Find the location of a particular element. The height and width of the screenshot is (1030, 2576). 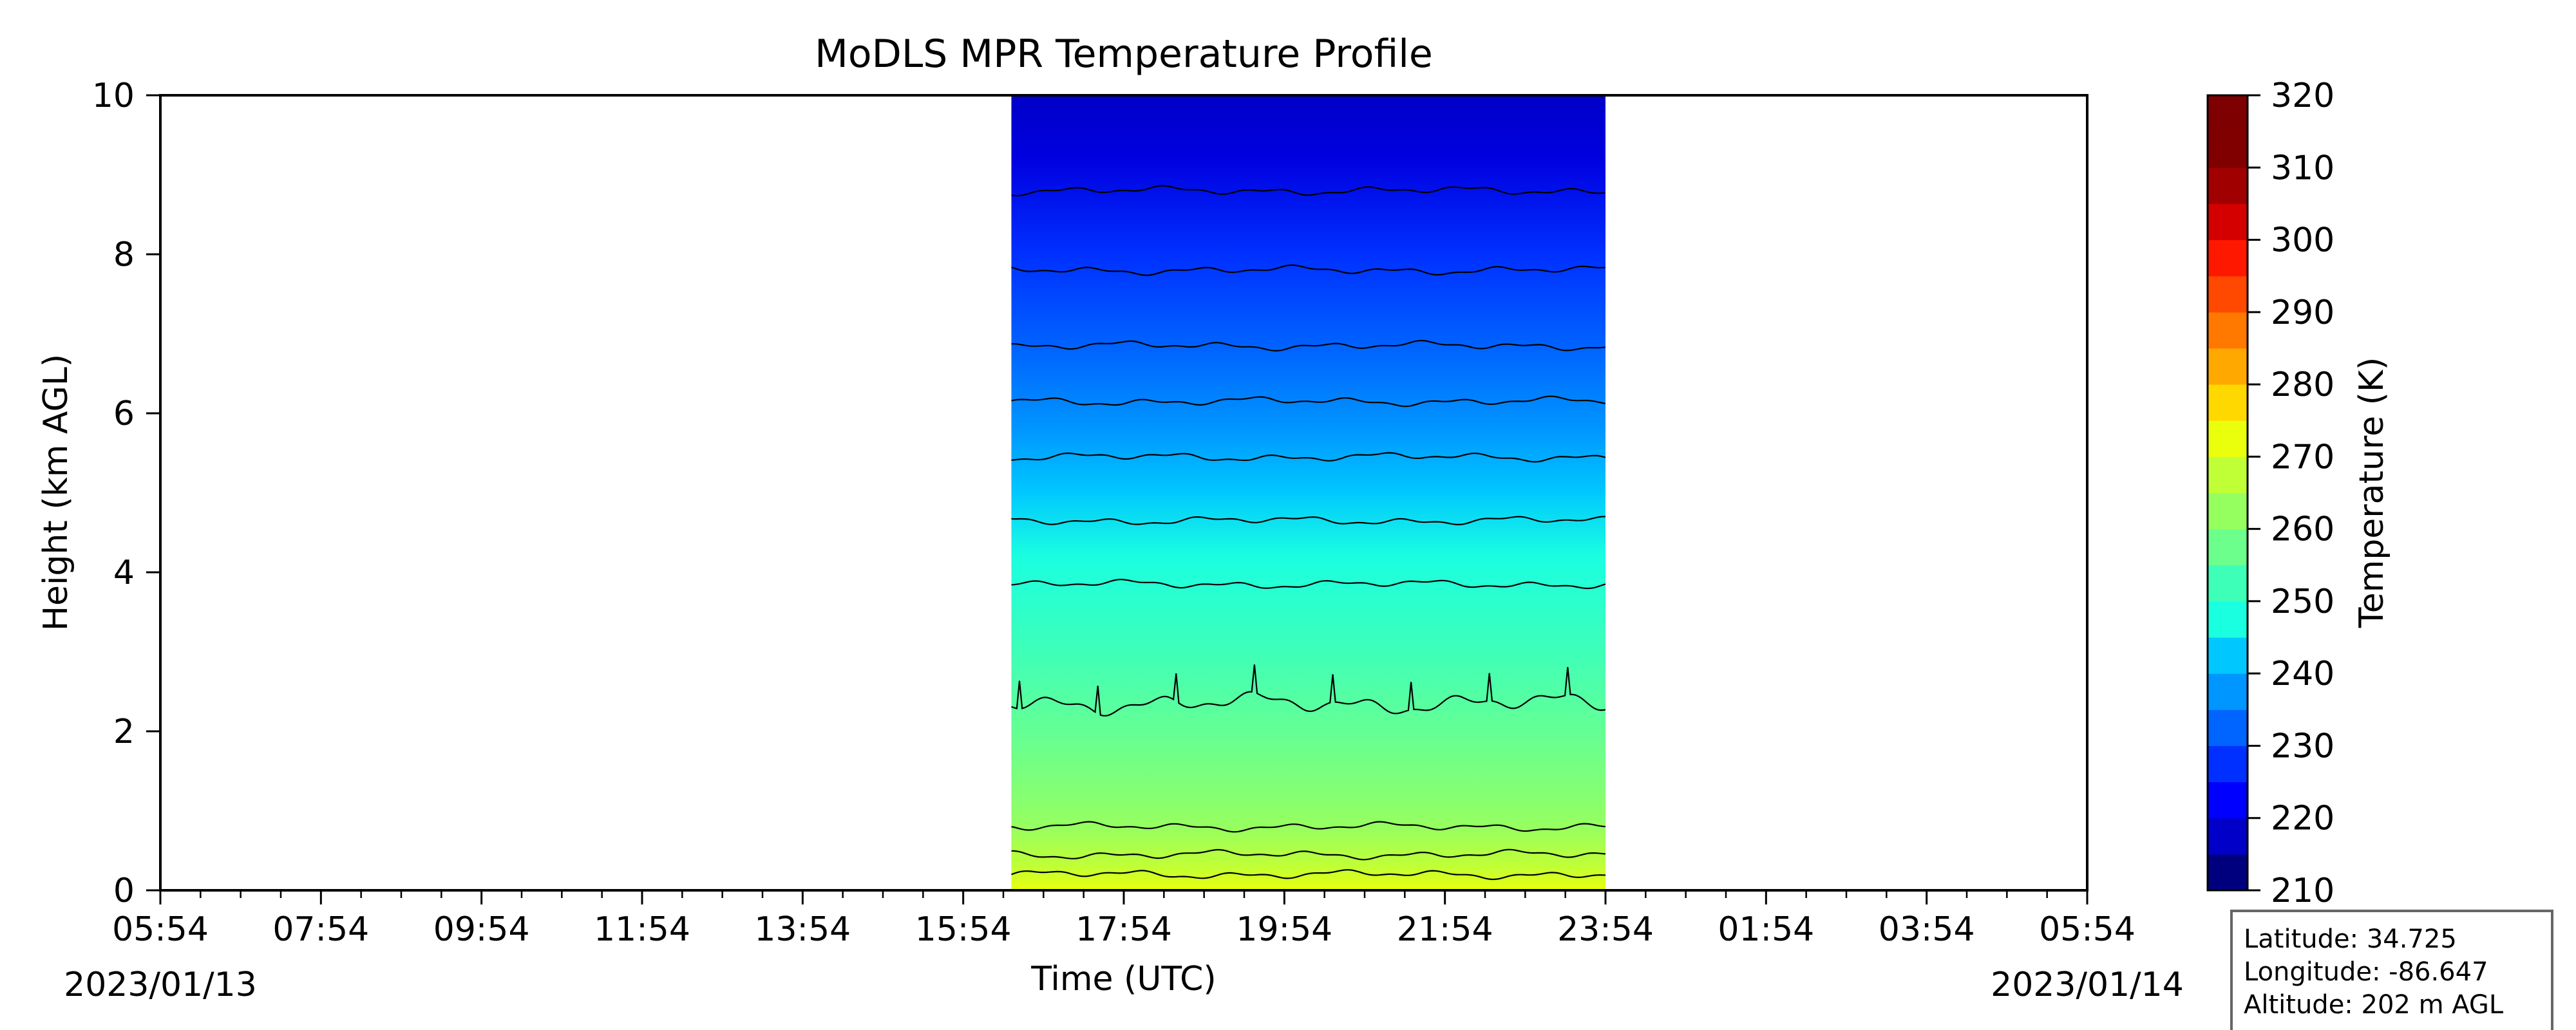

y-tick-label: 10 is located at coordinates (113, 96).